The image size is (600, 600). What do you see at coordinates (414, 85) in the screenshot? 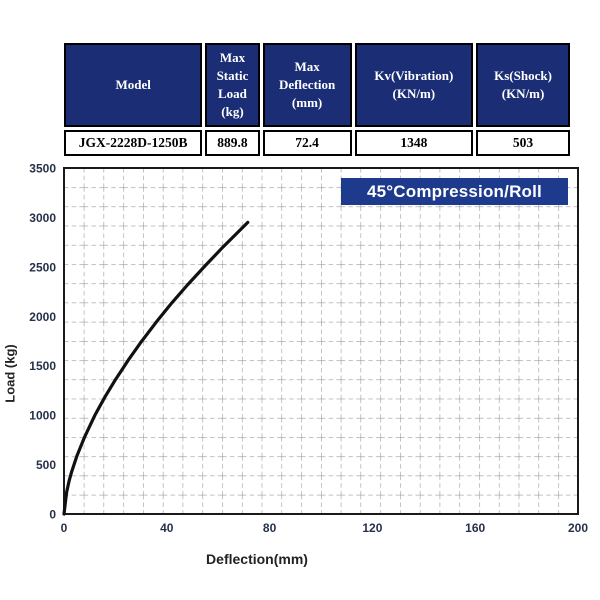
I see `col-header-kv-vibration: Kv(Vibration) (KN/m)` at bounding box center [414, 85].